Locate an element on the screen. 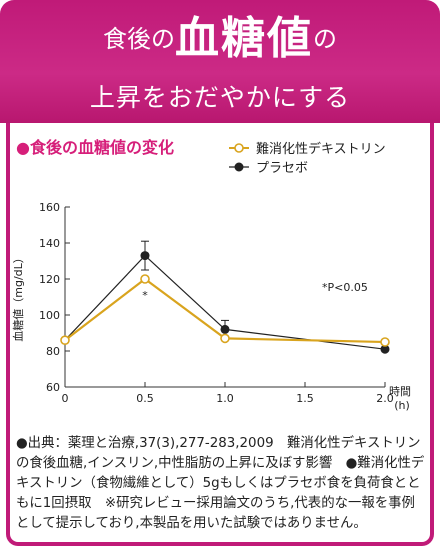  significance-mark: * is located at coordinates (145, 295).